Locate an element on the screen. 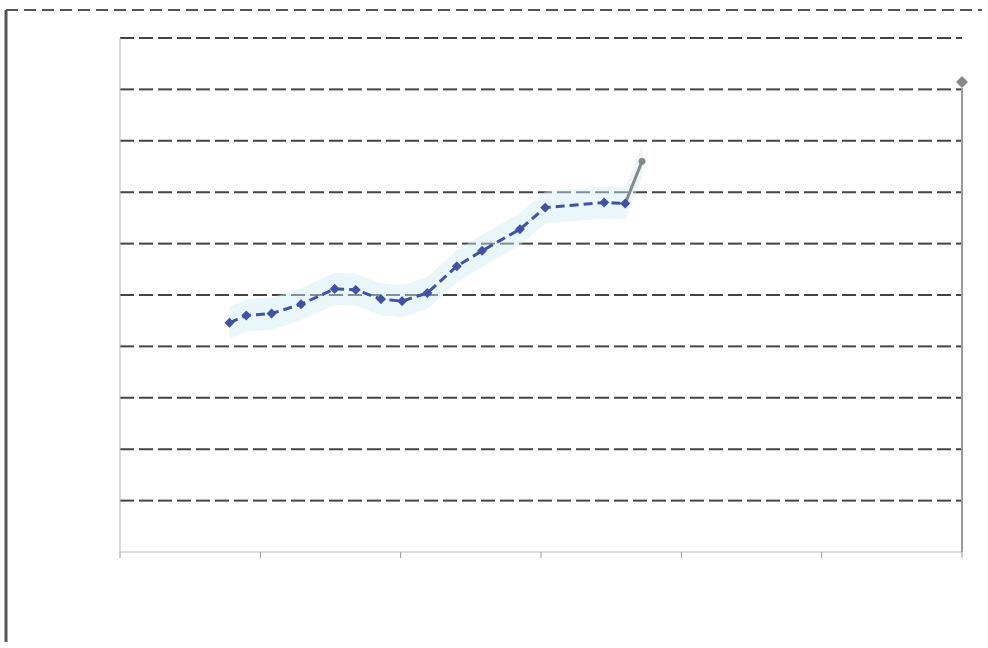 This screenshot has height=648, width=988. series-line is located at coordinates (427, 262).